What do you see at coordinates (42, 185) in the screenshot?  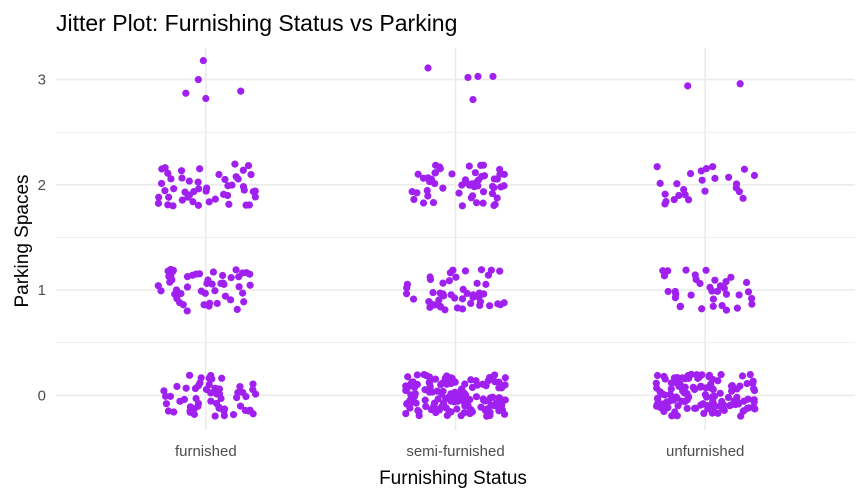 I see `y-tick-label: 2` at bounding box center [42, 185].